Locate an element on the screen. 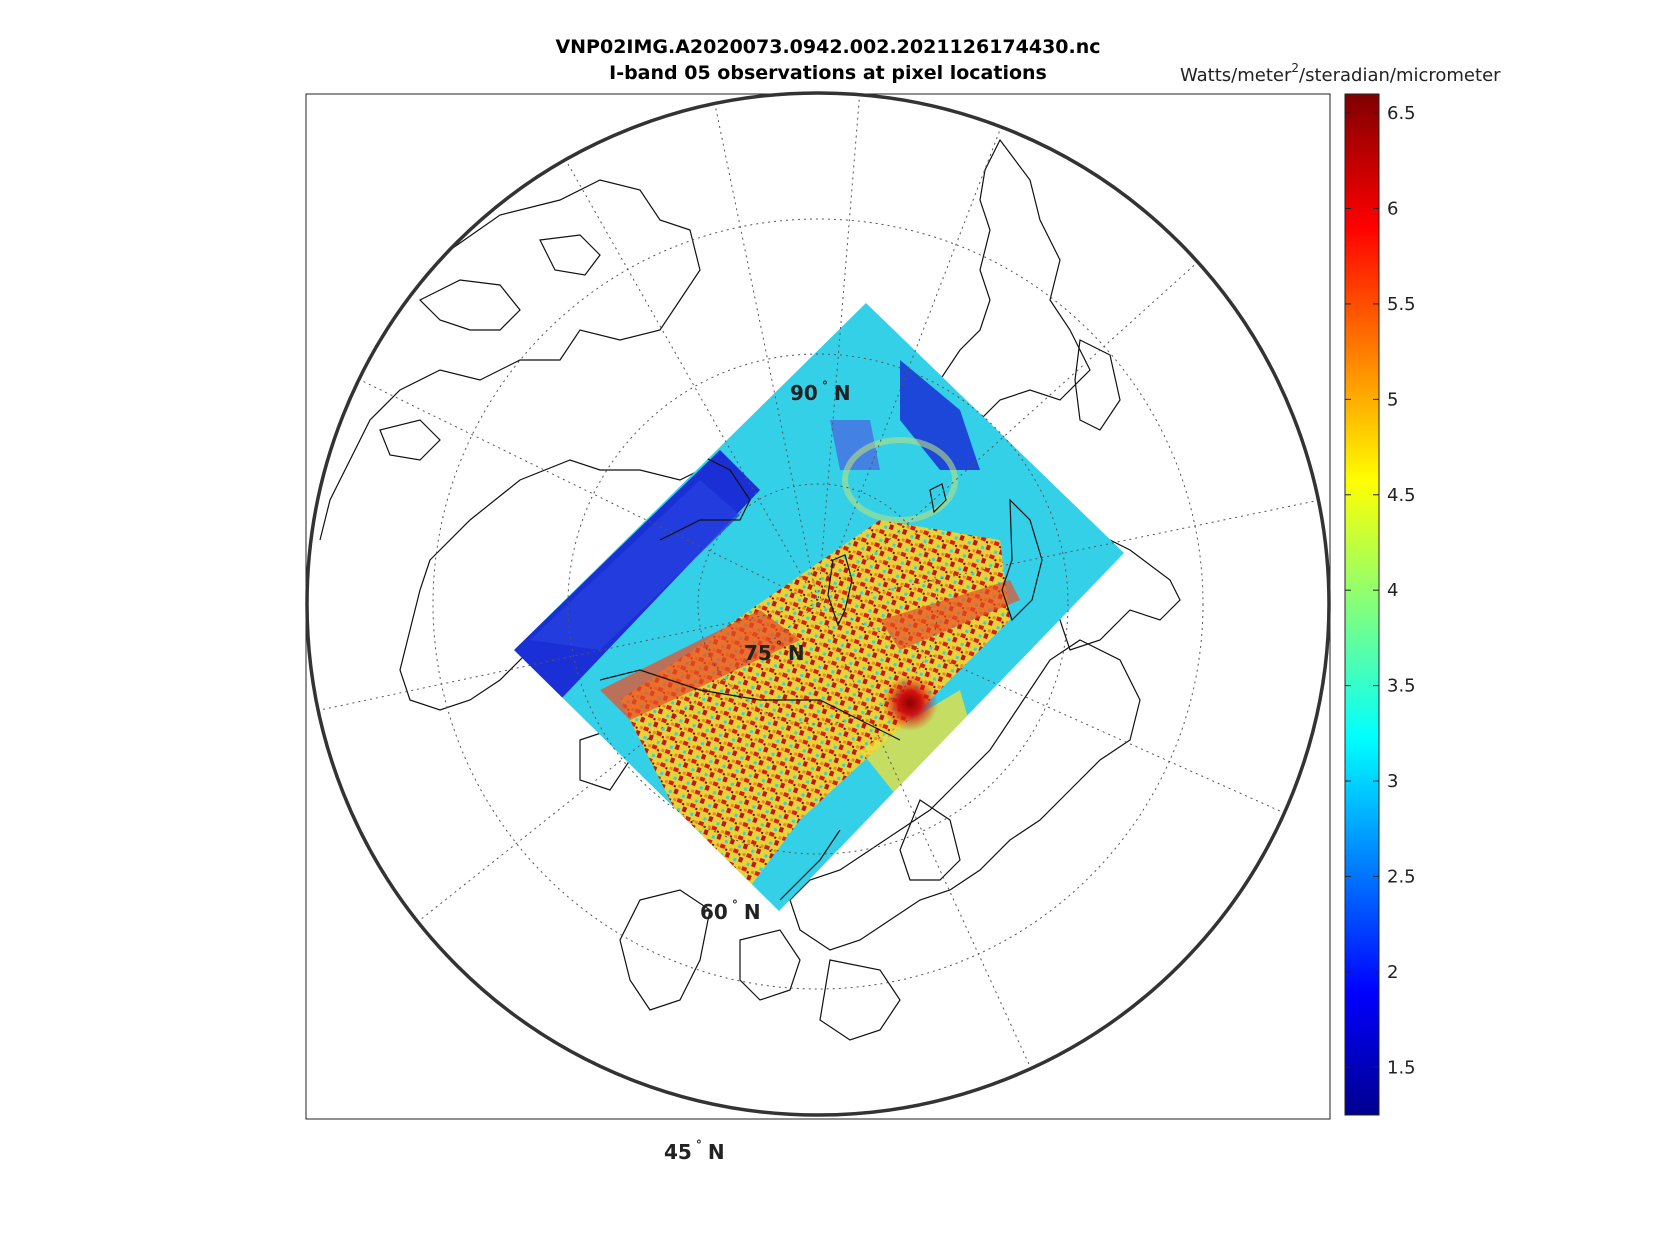 The height and width of the screenshot is (1250, 1667). colorbar-tick-label: 3 is located at coordinates (1392, 781).